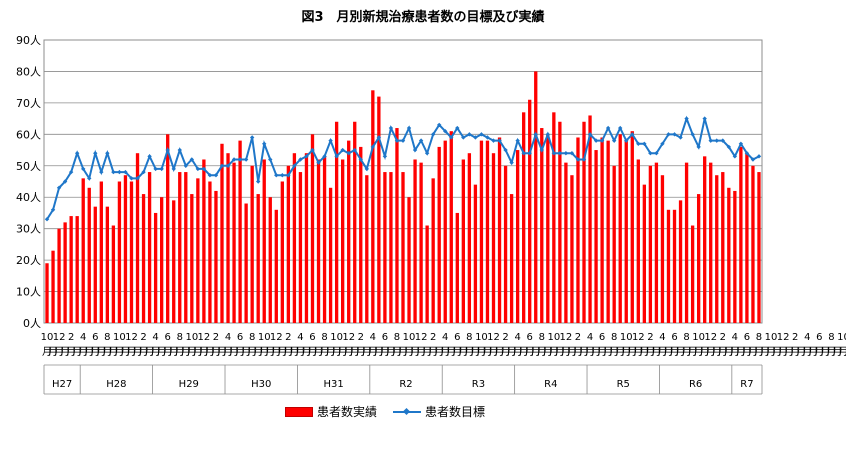 This screenshot has height=465, width=846. Describe the element at coordinates (455, 412) in the screenshot. I see `legend-label-target: 患者数目標` at that location.